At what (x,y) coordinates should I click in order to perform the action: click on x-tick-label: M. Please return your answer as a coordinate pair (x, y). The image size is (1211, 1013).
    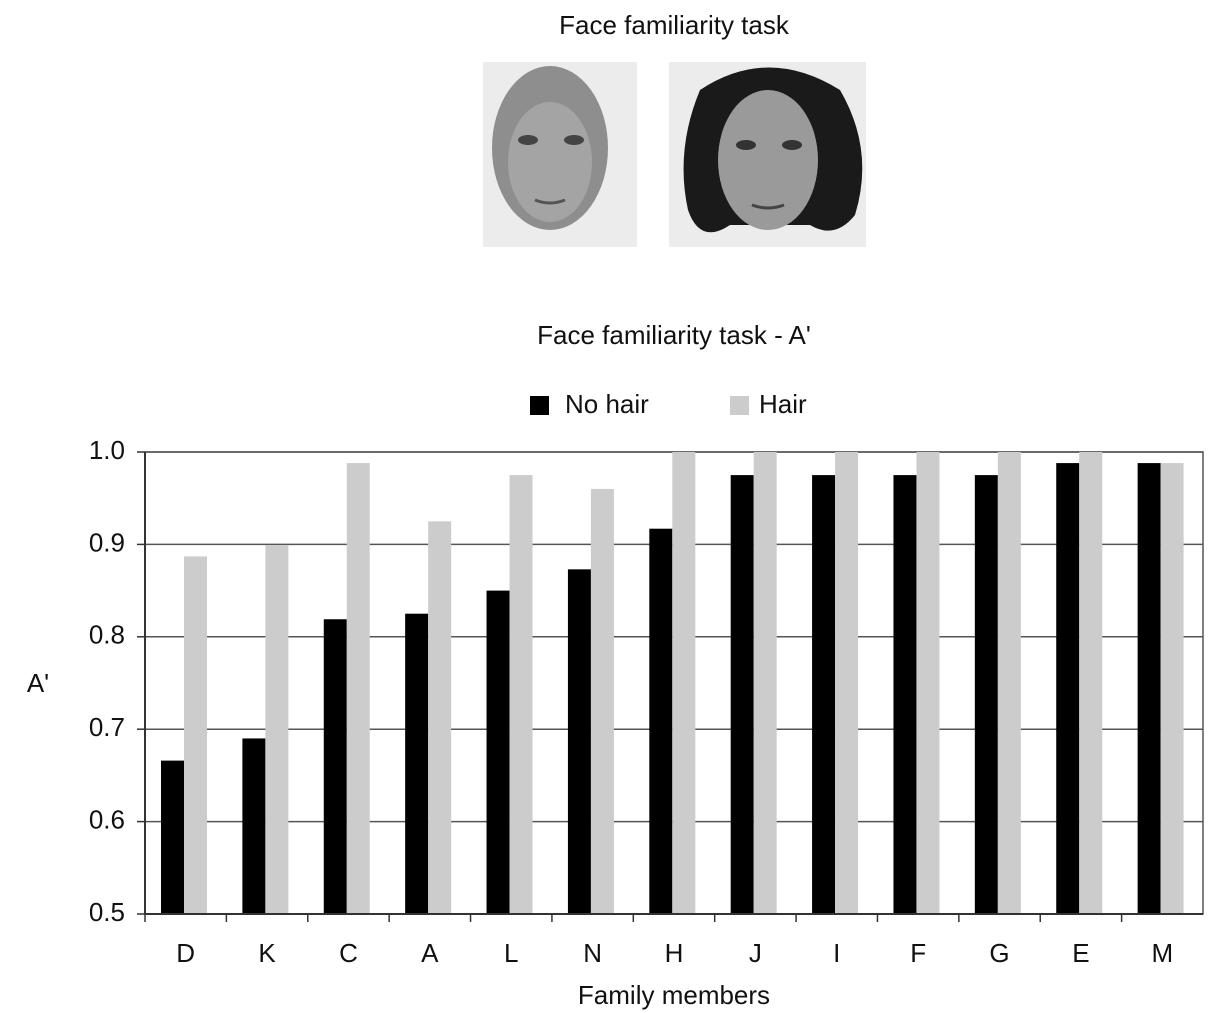
    Looking at the image, I should click on (1162, 953).